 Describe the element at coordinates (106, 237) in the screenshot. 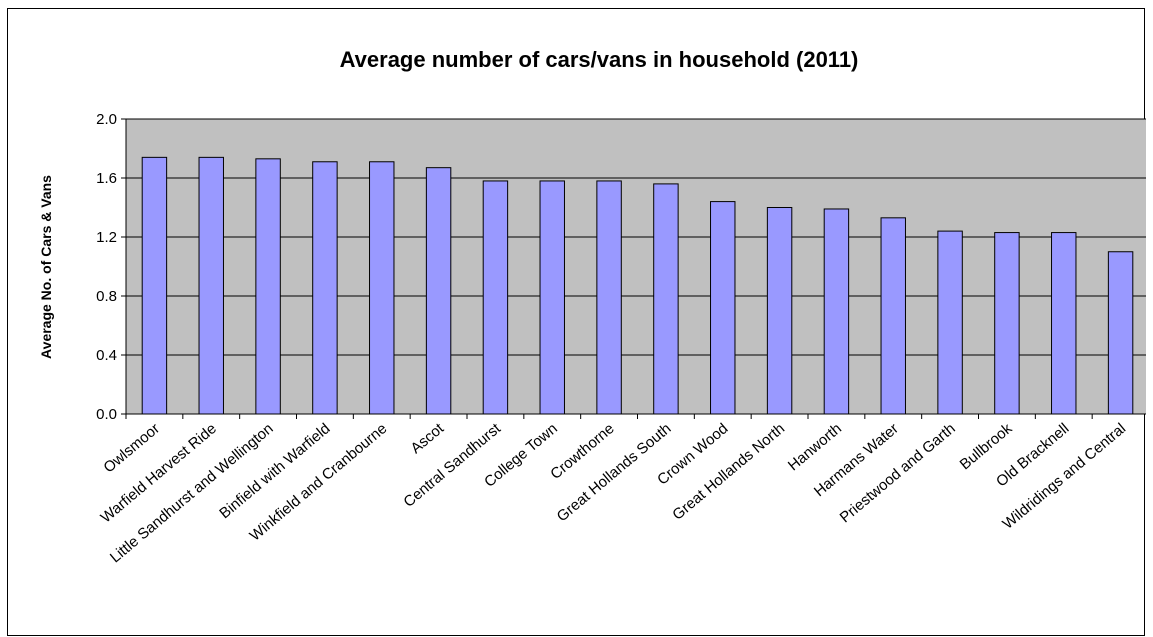

I see `y-tick-label: 1.2` at that location.